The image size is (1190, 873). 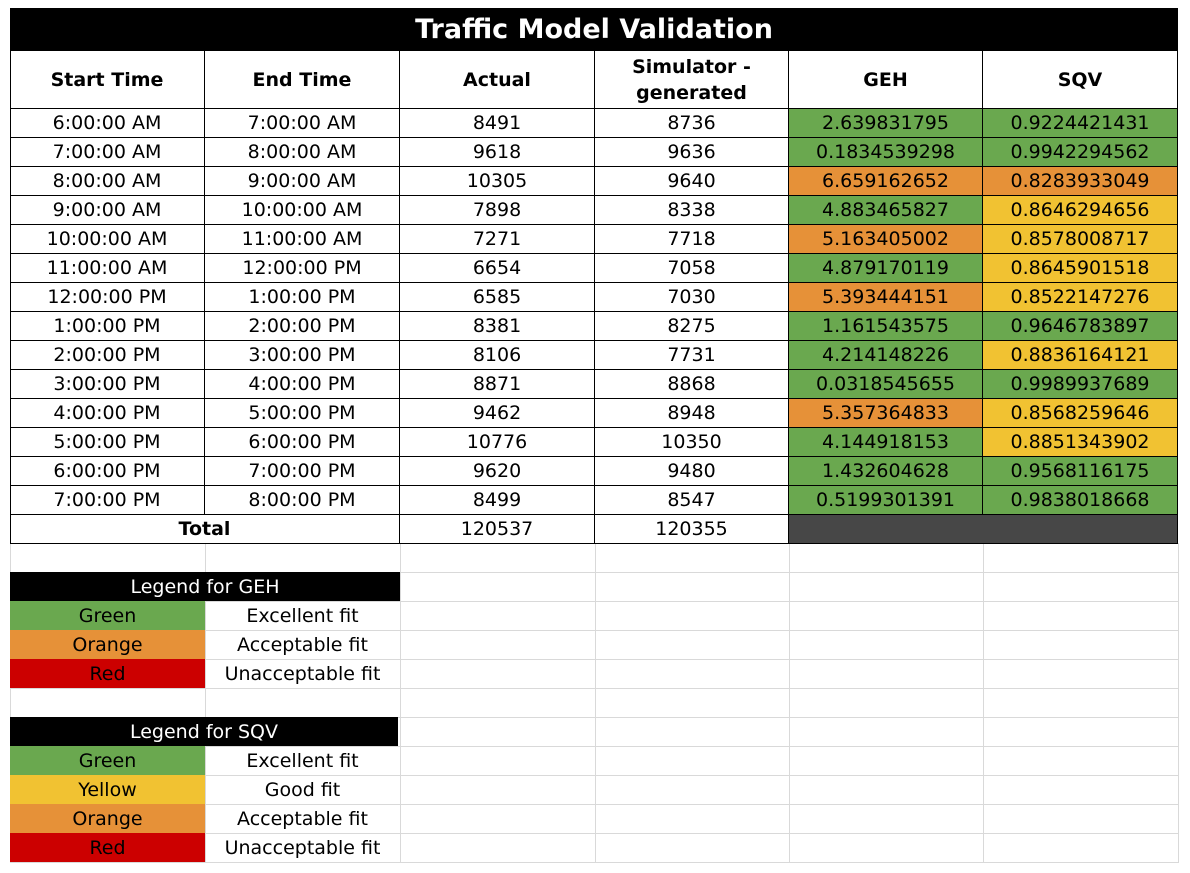 What do you see at coordinates (886, 152) in the screenshot?
I see `cell-geh: 0.1834539298` at bounding box center [886, 152].